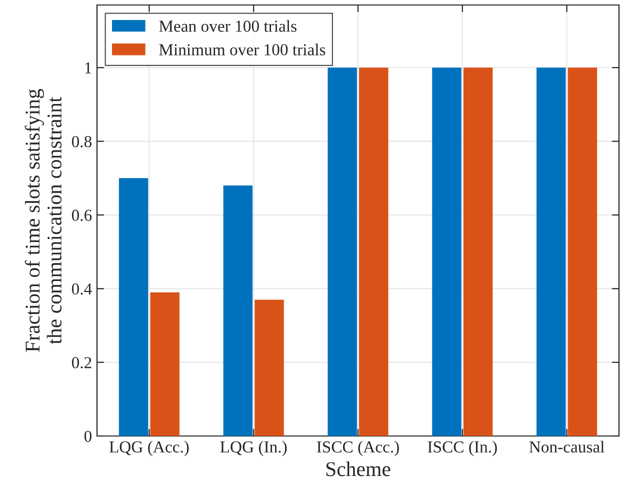  Describe the element at coordinates (253, 448) in the screenshot. I see `x-tick-label: LQG (In.)` at that location.